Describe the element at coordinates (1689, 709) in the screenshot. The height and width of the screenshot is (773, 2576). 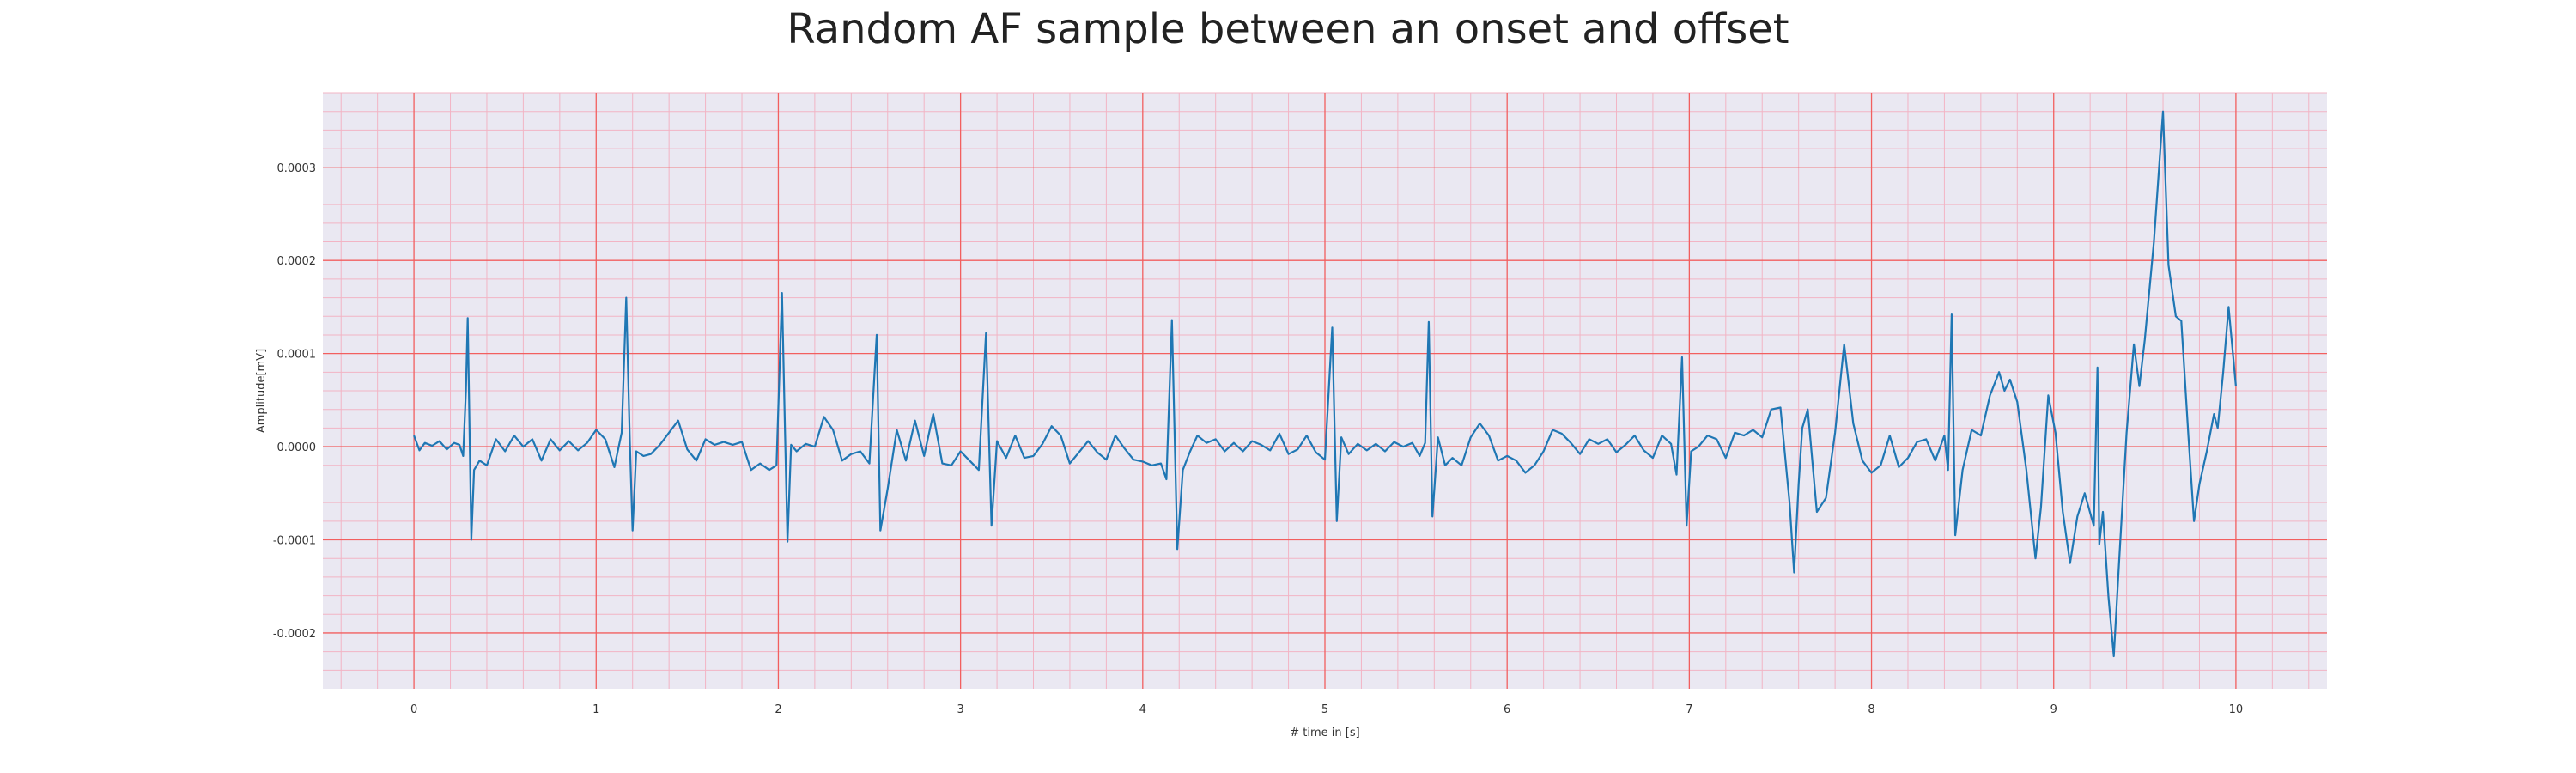
I see `x-tick-label: 7` at that location.